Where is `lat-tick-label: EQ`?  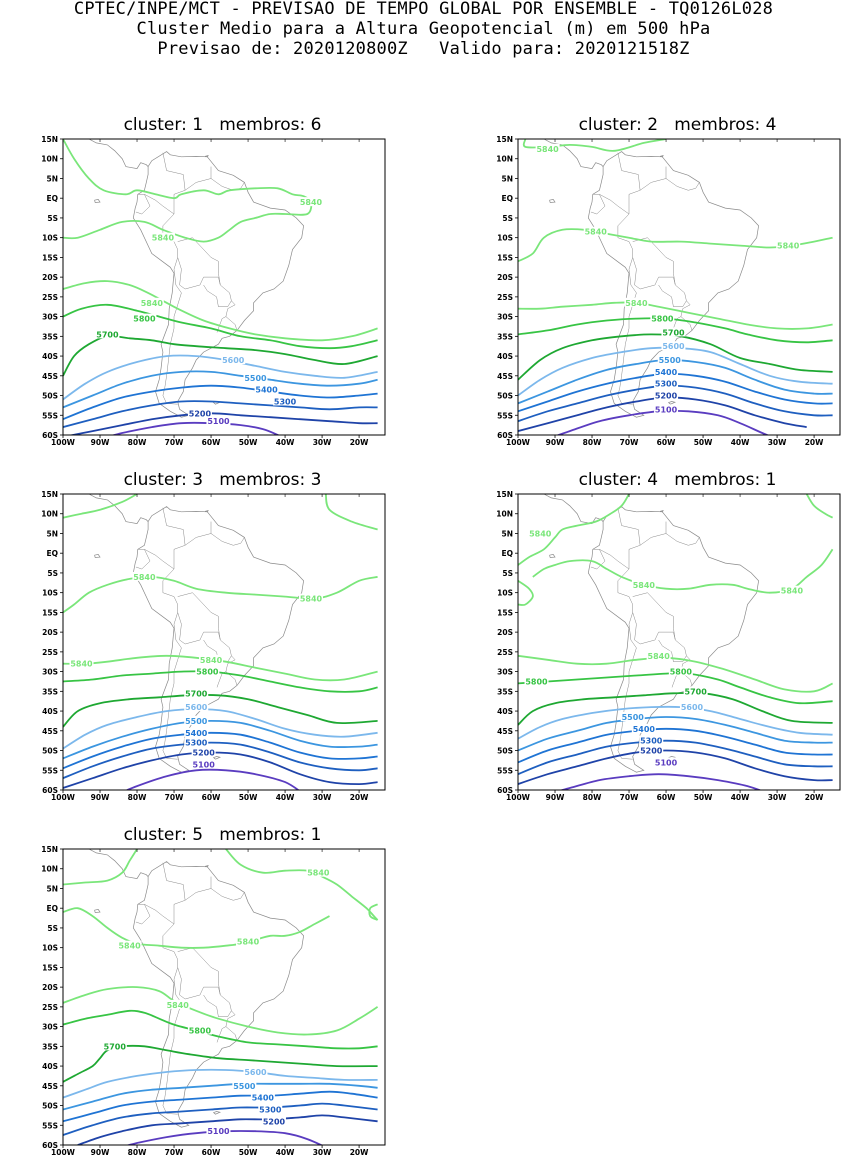
lat-tick-label: EQ is located at coordinates (53, 553).